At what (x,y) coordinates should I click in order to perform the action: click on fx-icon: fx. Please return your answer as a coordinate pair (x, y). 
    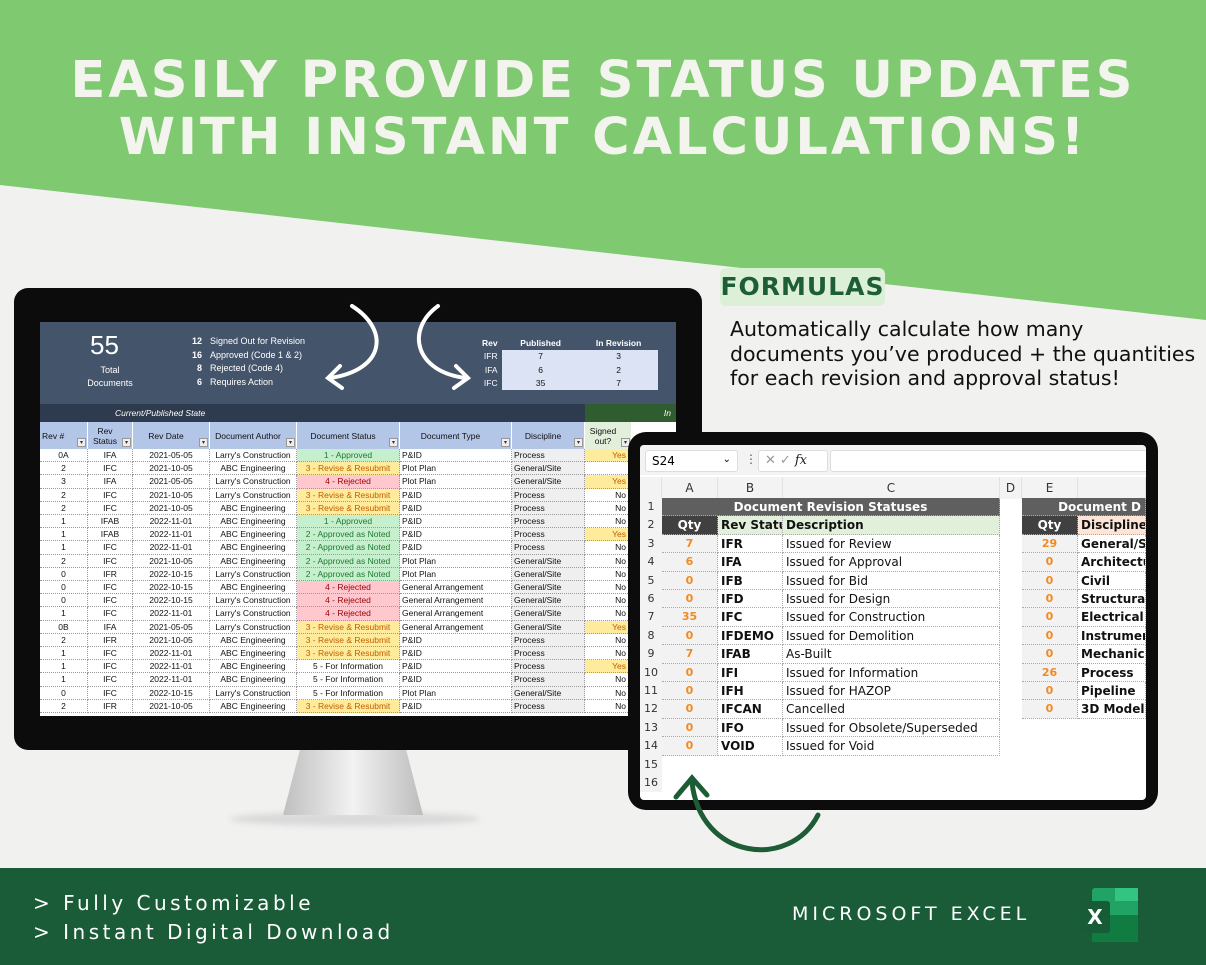
    Looking at the image, I should click on (800, 460).